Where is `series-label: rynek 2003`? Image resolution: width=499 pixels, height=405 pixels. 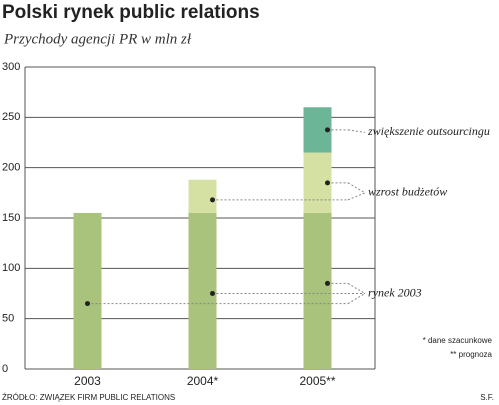 series-label: rynek 2003 is located at coordinates (395, 292).